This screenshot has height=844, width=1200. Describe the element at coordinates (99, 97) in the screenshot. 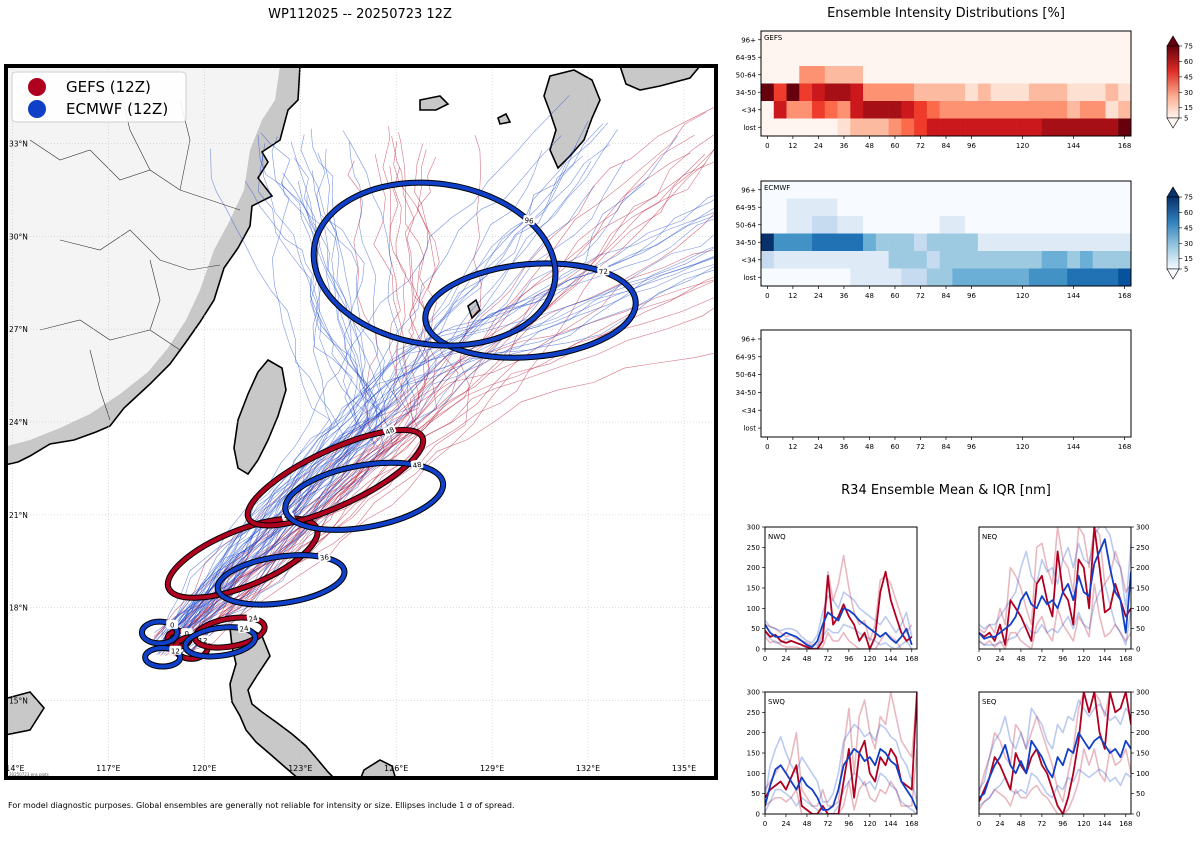

I see `map-legend: GEFS (12Z) ECMWF (12Z)` at that location.